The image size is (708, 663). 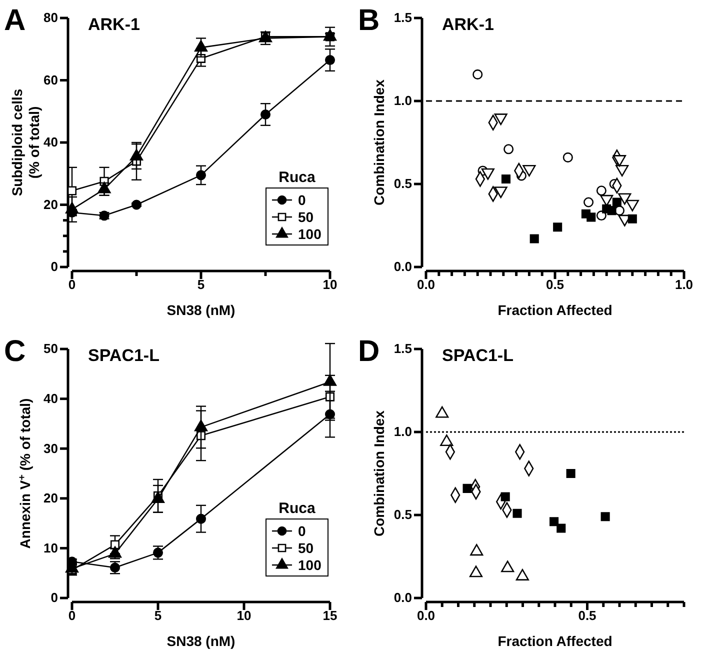 What do you see at coordinates (15, 351) in the screenshot?
I see `text: C` at bounding box center [15, 351].